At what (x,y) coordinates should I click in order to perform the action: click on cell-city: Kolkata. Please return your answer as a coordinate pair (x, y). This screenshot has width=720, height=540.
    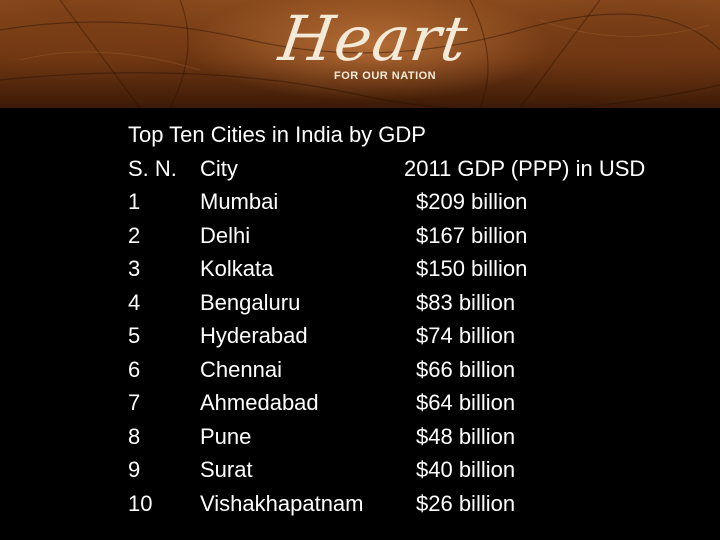
    Looking at the image, I should click on (237, 268).